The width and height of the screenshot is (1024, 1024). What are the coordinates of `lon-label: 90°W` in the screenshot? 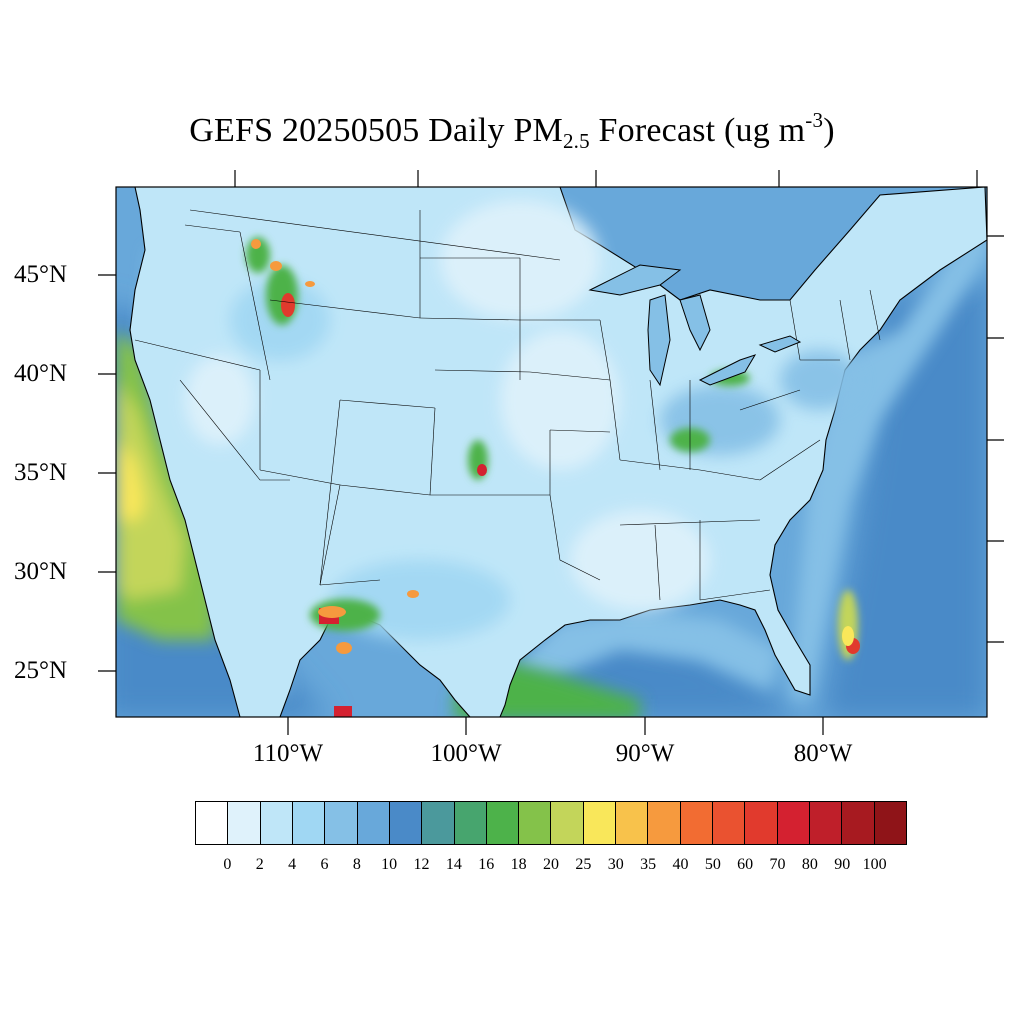 It's located at (645, 754).